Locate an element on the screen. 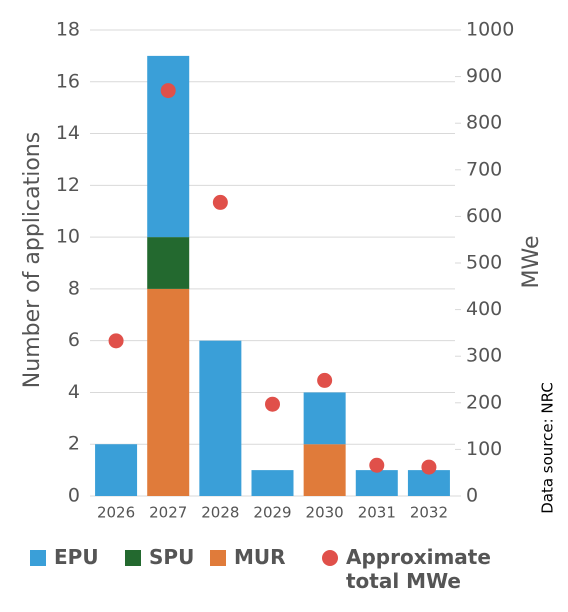  y2-tick-label: 0 is located at coordinates (472, 496).